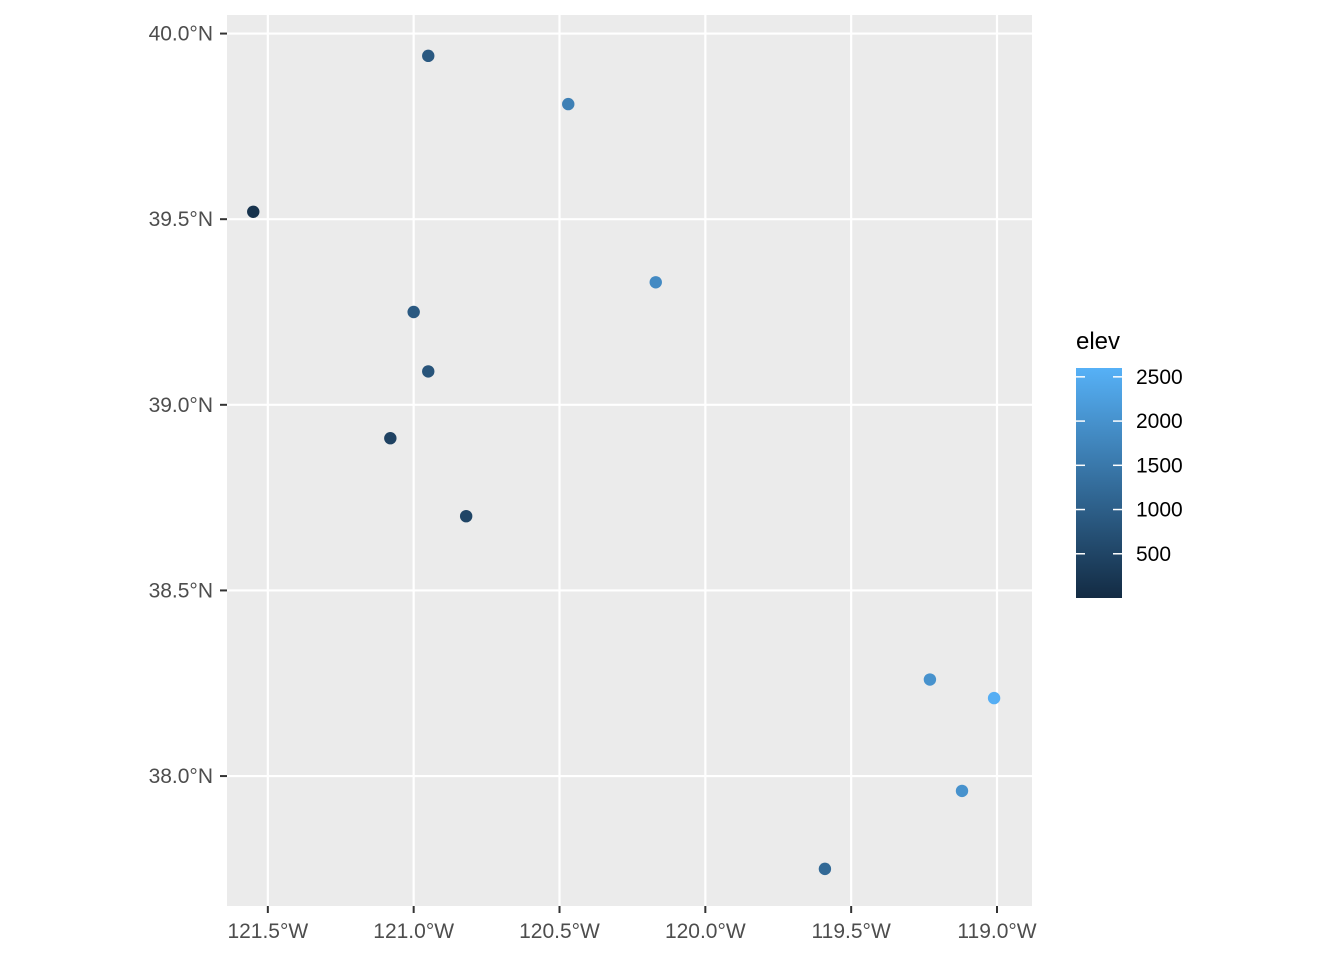 The height and width of the screenshot is (960, 1344). What do you see at coordinates (996, 931) in the screenshot?
I see `x-tick-label: 119.0°W` at bounding box center [996, 931].